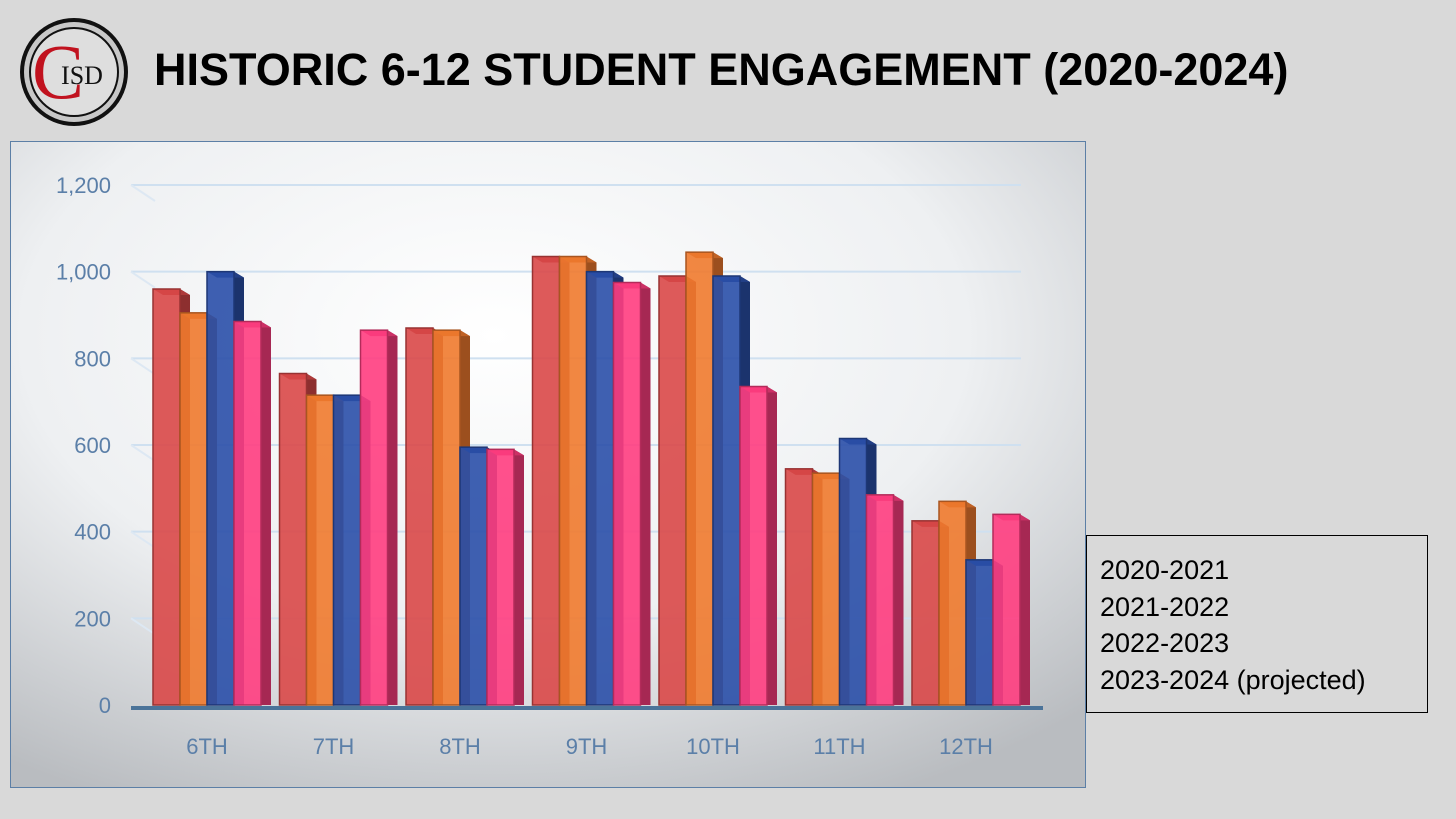 The width and height of the screenshot is (1456, 819). Describe the element at coordinates (966, 746) in the screenshot. I see `x-tick-label: 12TH` at that location.